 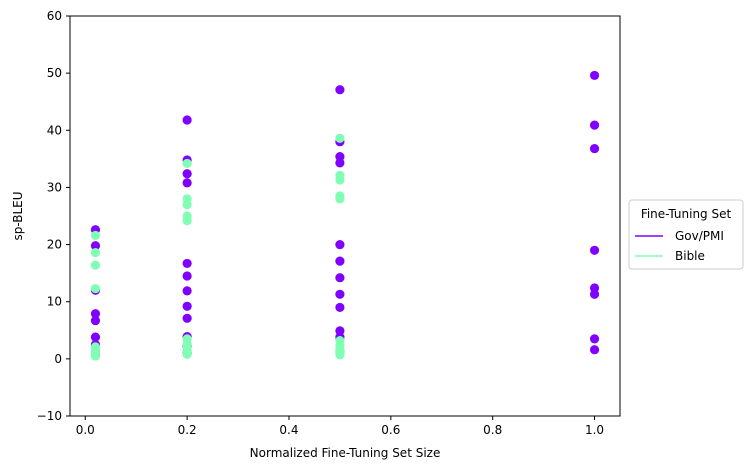 I want to click on legend-title: Fine-Tuning Set, so click(x=686, y=214).